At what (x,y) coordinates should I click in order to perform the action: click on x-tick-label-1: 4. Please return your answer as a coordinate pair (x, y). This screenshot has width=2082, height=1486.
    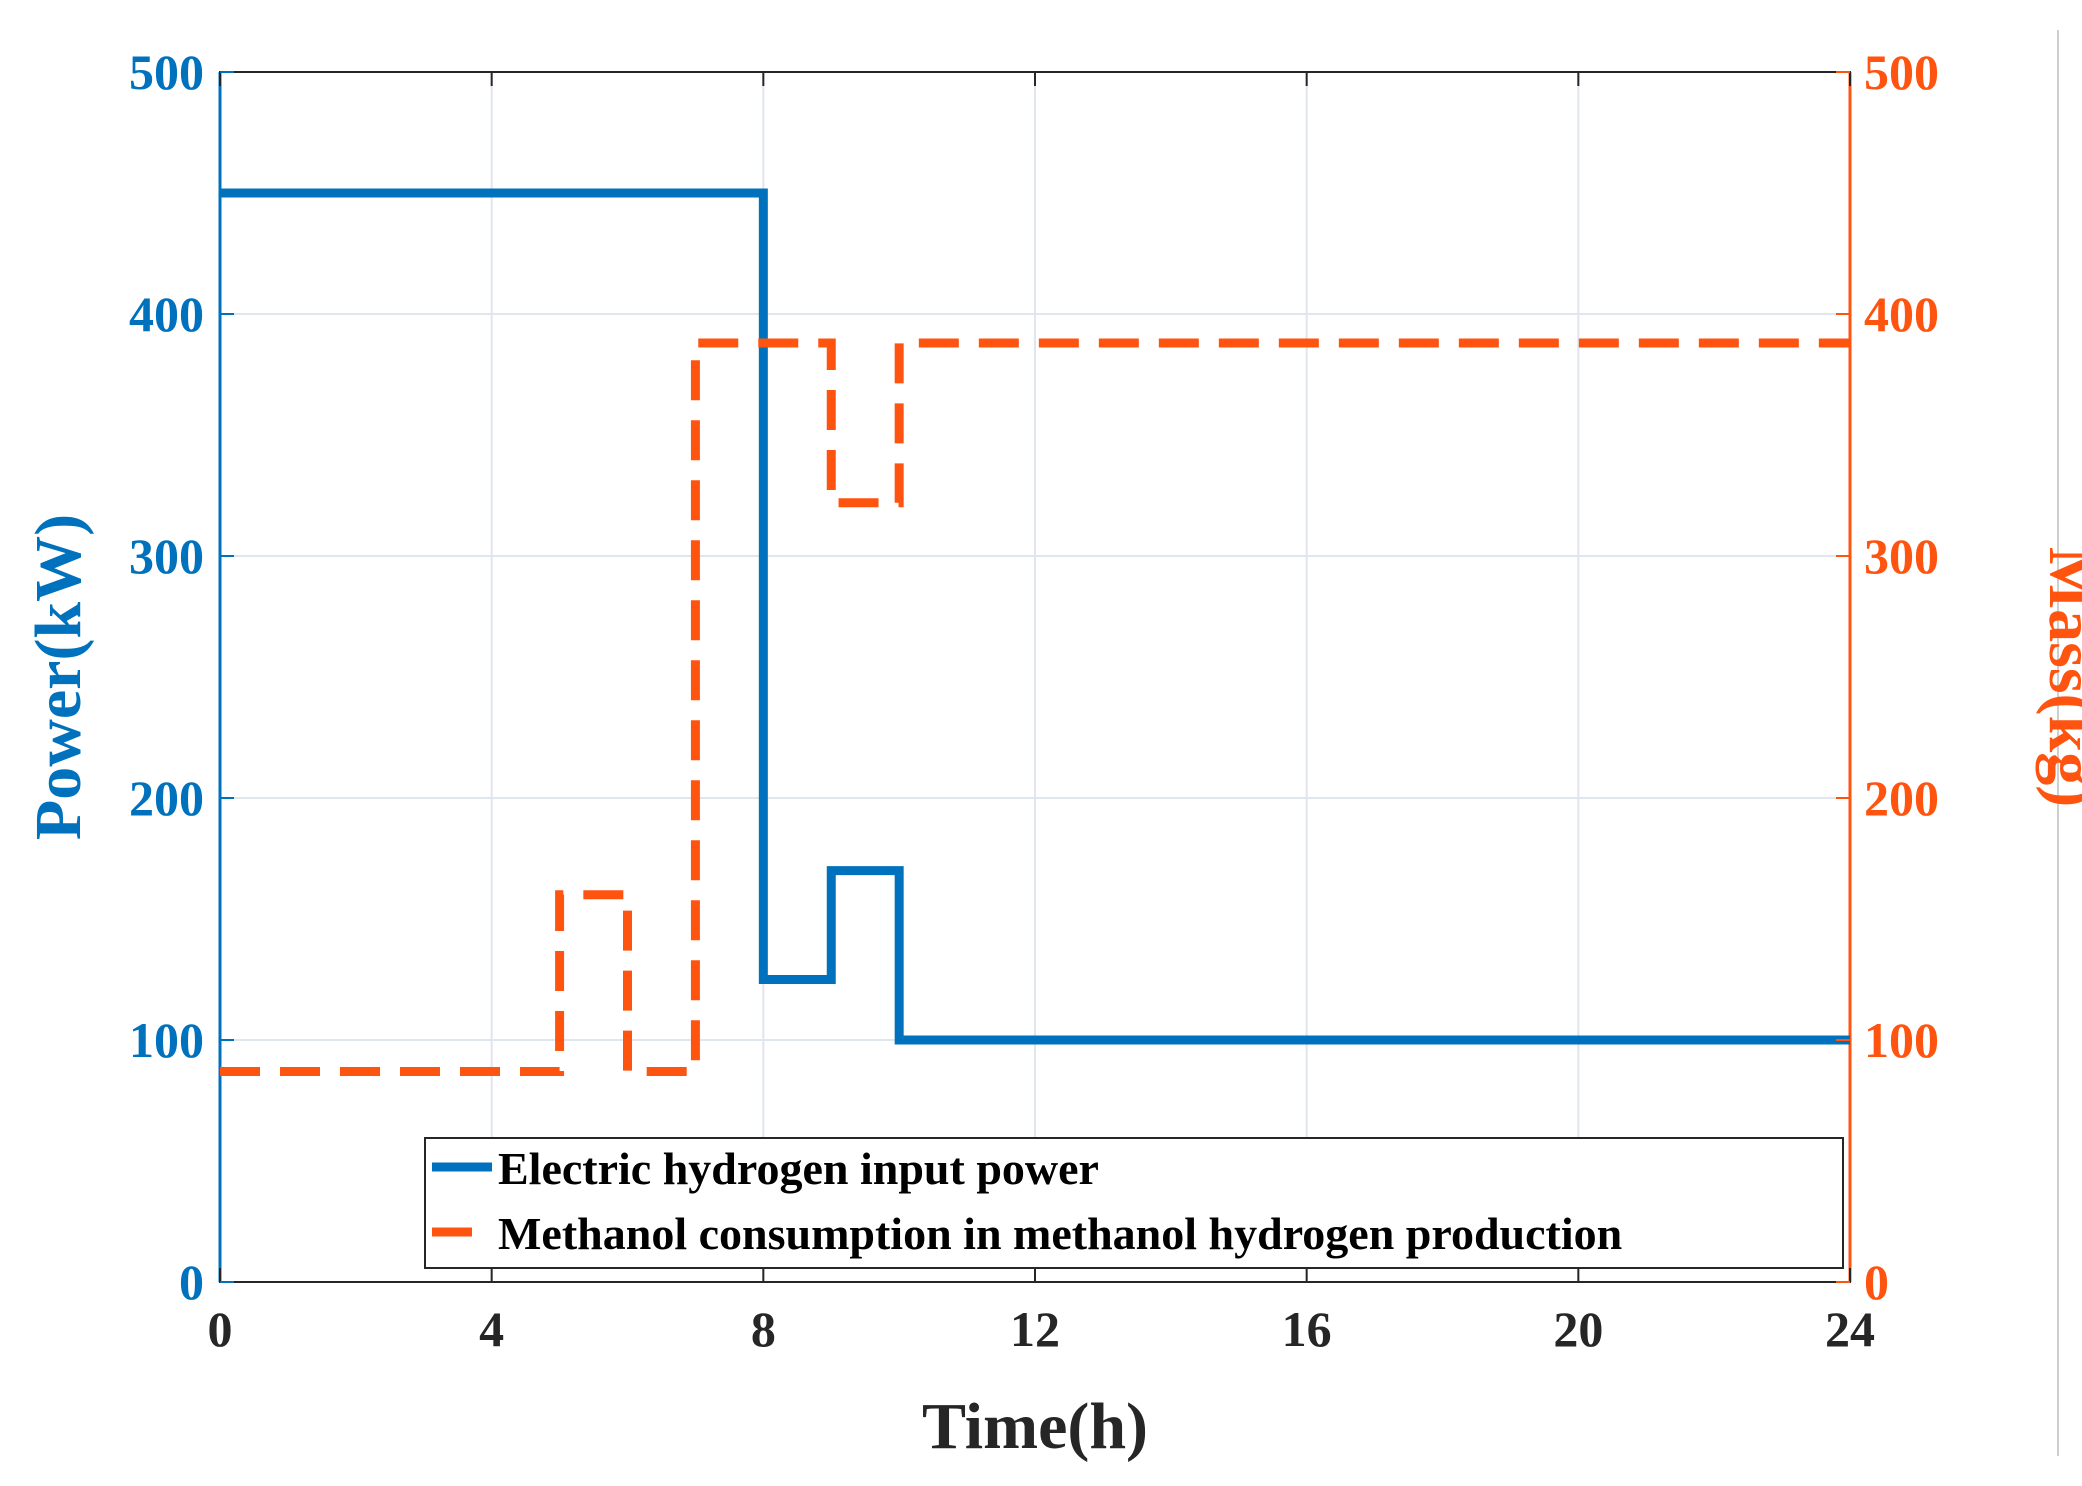
    Looking at the image, I should click on (491, 1329).